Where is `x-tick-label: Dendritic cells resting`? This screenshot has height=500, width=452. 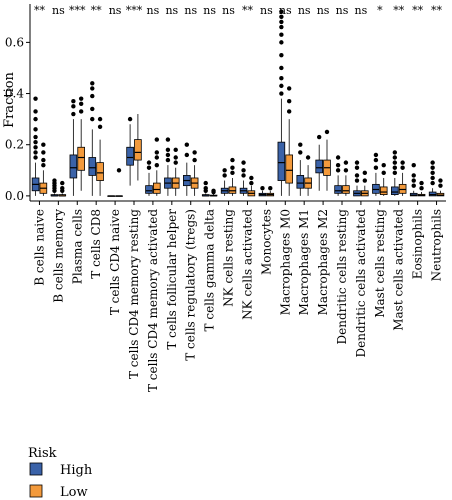
x-tick-label: Dendritic cells resting is located at coordinates (342, 277).